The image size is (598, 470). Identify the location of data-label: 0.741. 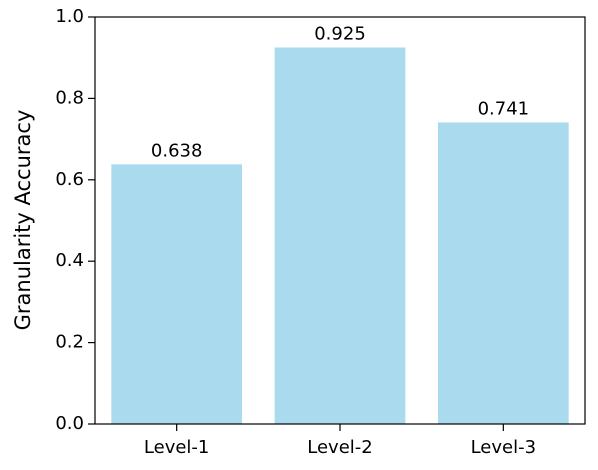
(504, 108).